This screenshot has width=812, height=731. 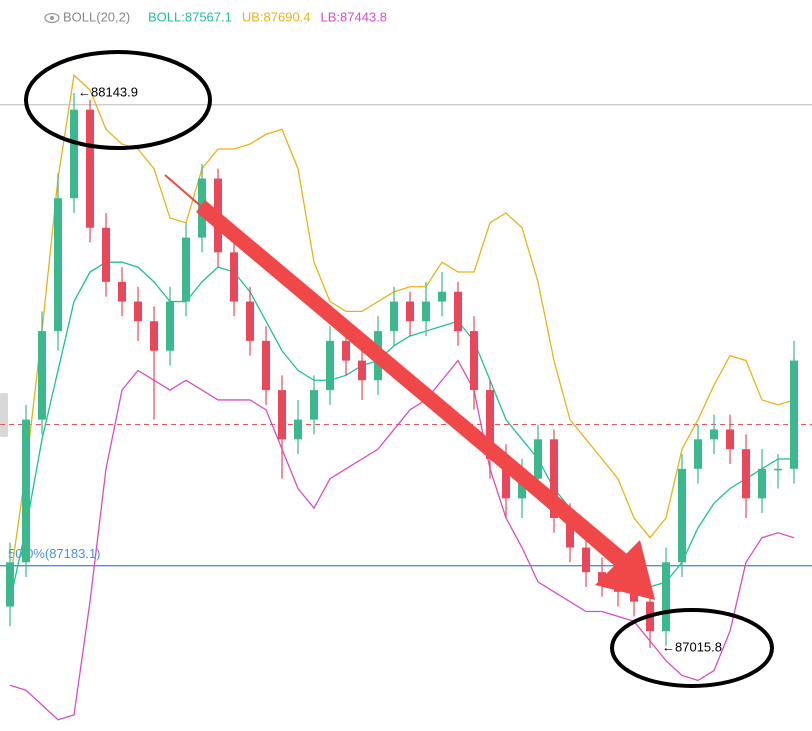 What do you see at coordinates (190, 16) in the screenshot?
I see `legend-item: BOLL:87567.1` at bounding box center [190, 16].